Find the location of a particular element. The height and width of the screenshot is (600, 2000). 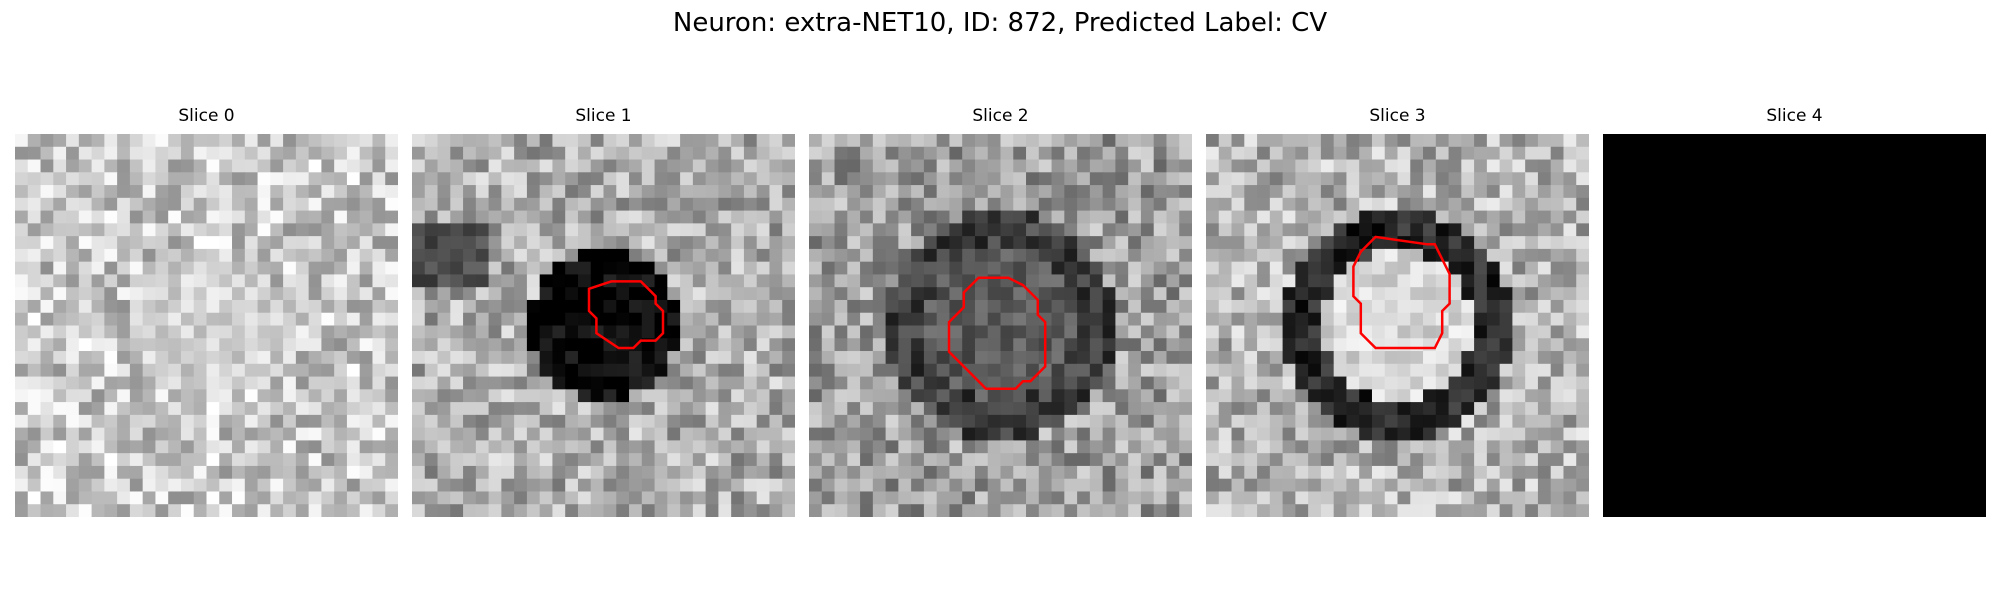

slice-title: Slice 1 is located at coordinates (603, 116).